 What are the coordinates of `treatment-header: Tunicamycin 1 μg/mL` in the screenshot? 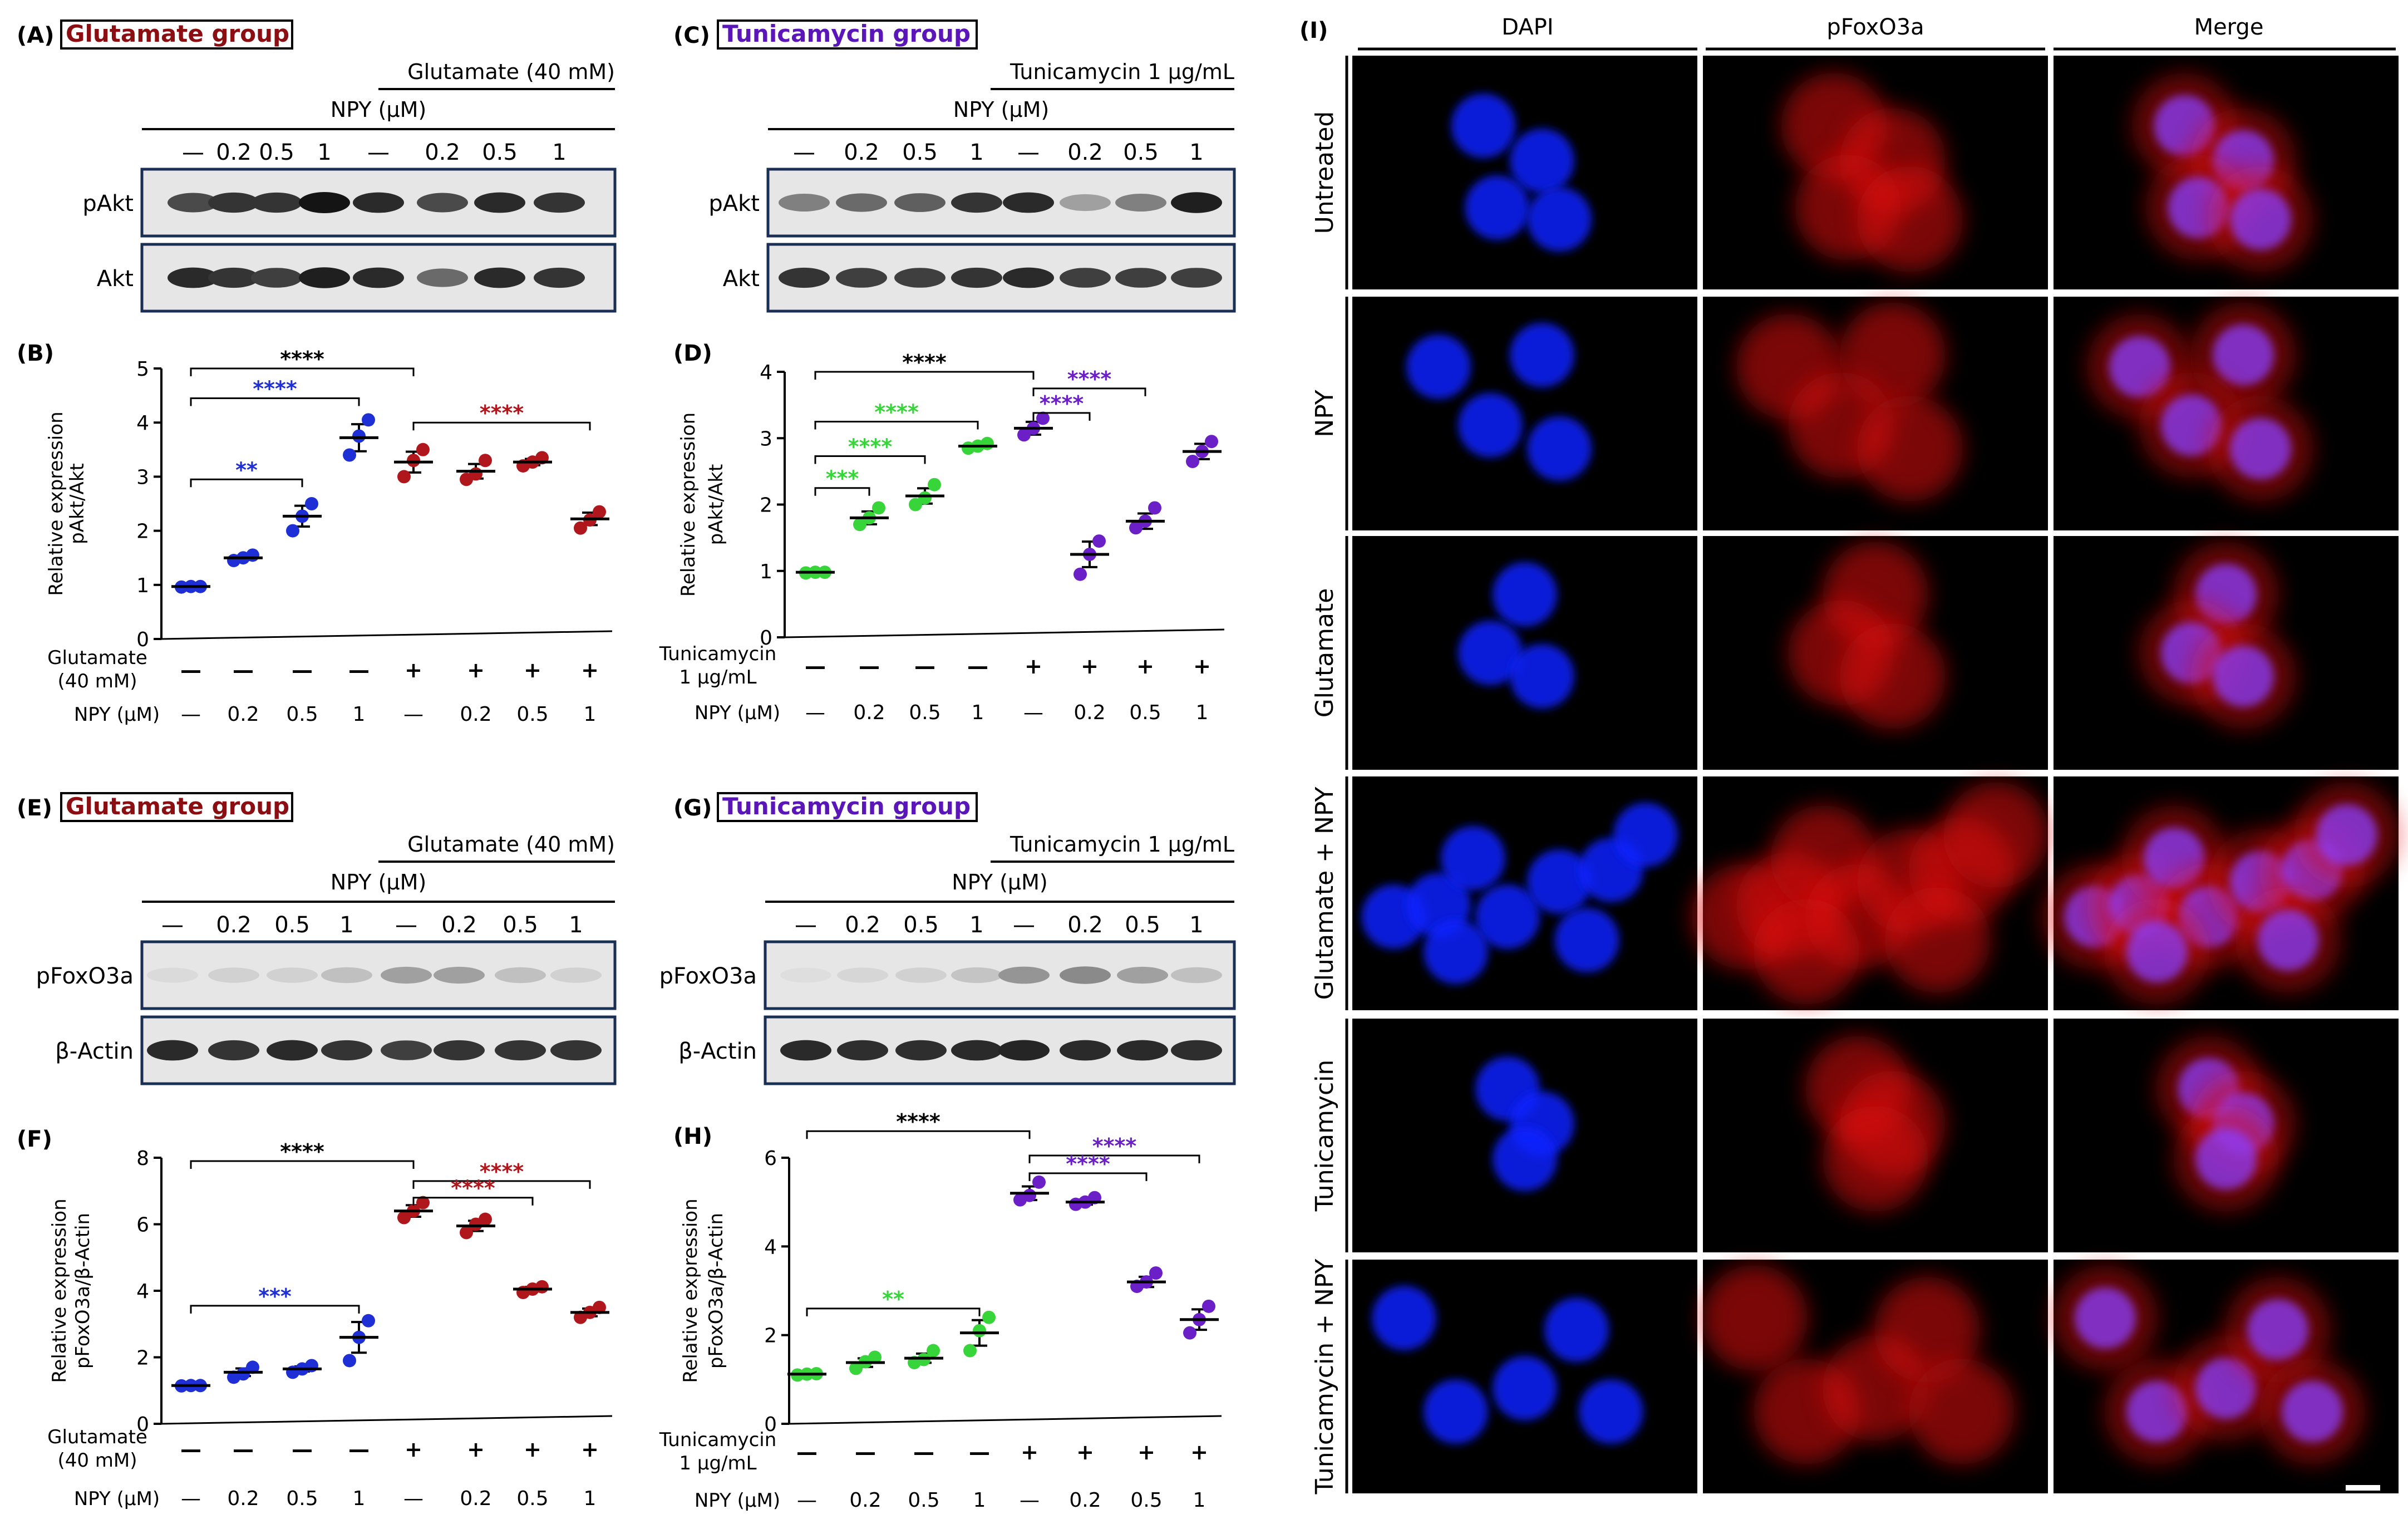 It's located at (1122, 845).